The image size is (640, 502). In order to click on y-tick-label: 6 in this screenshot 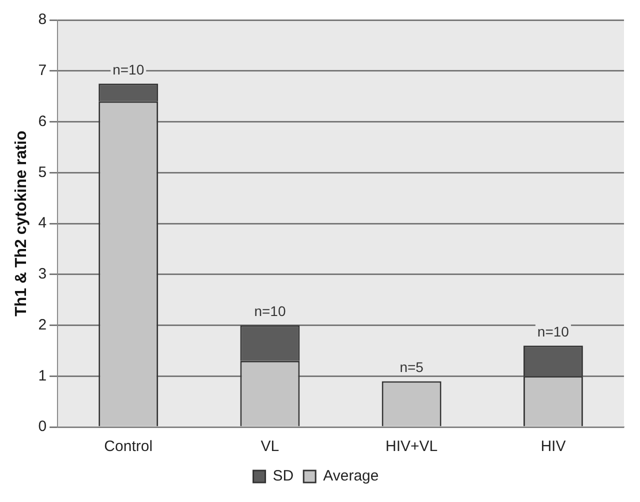, I will do `click(42, 121)`.